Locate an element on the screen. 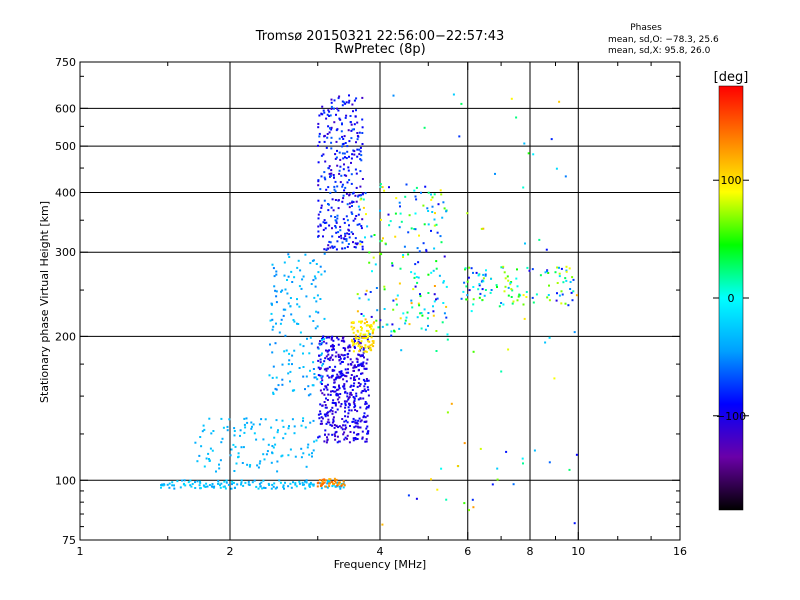  x-tick-label: 4 is located at coordinates (380, 551).